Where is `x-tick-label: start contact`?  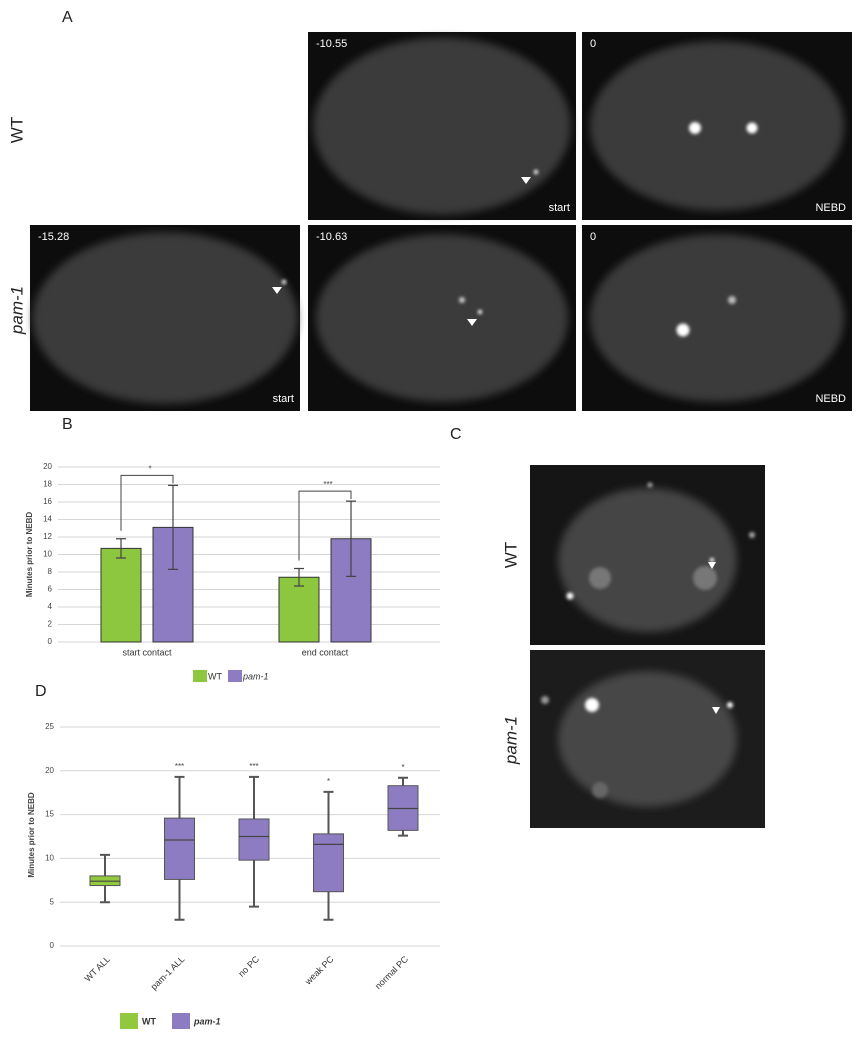
x-tick-label: start contact is located at coordinates (147, 652).